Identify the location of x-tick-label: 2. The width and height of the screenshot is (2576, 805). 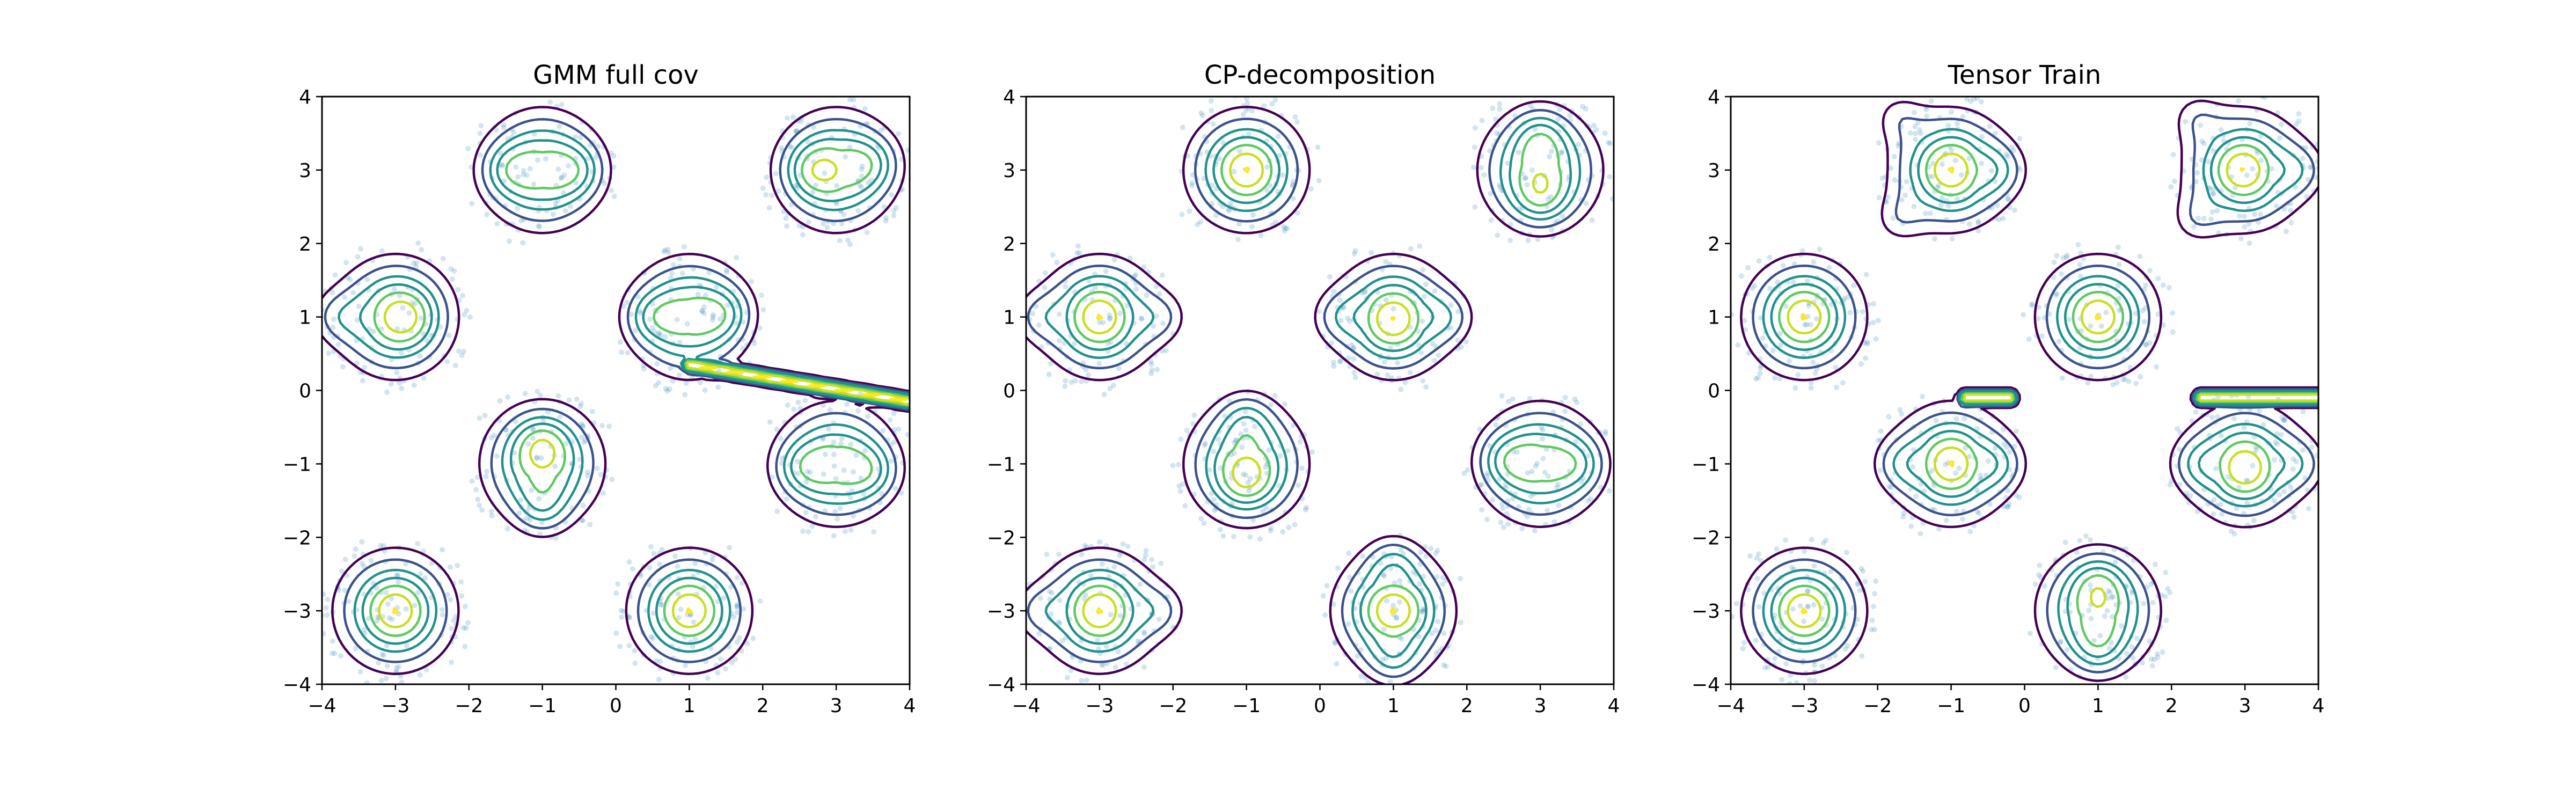
(763, 706).